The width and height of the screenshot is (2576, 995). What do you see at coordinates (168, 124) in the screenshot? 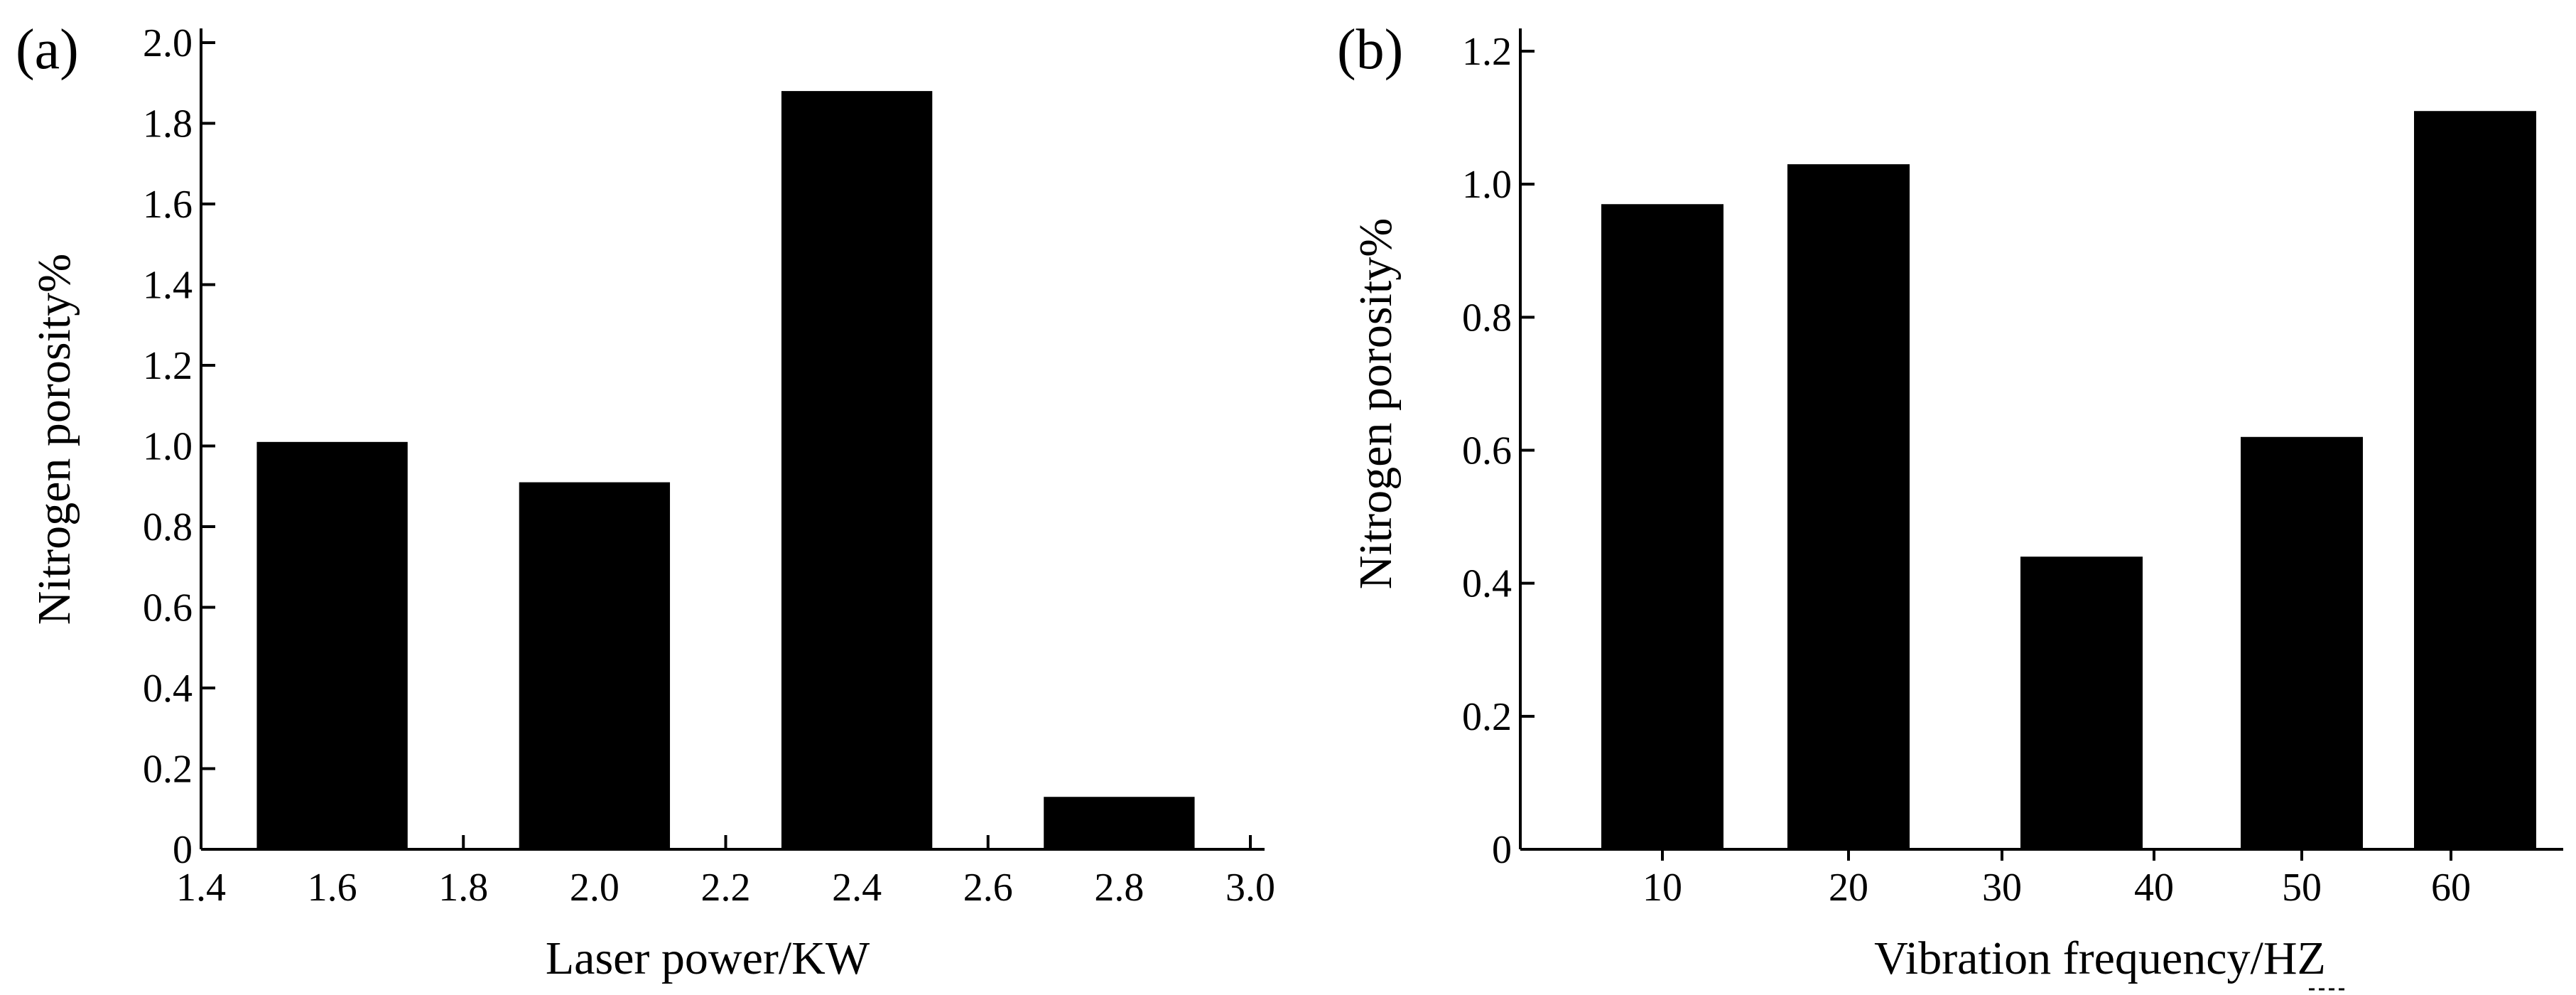
I see `y-tick-label-a: 1.8` at bounding box center [168, 124].